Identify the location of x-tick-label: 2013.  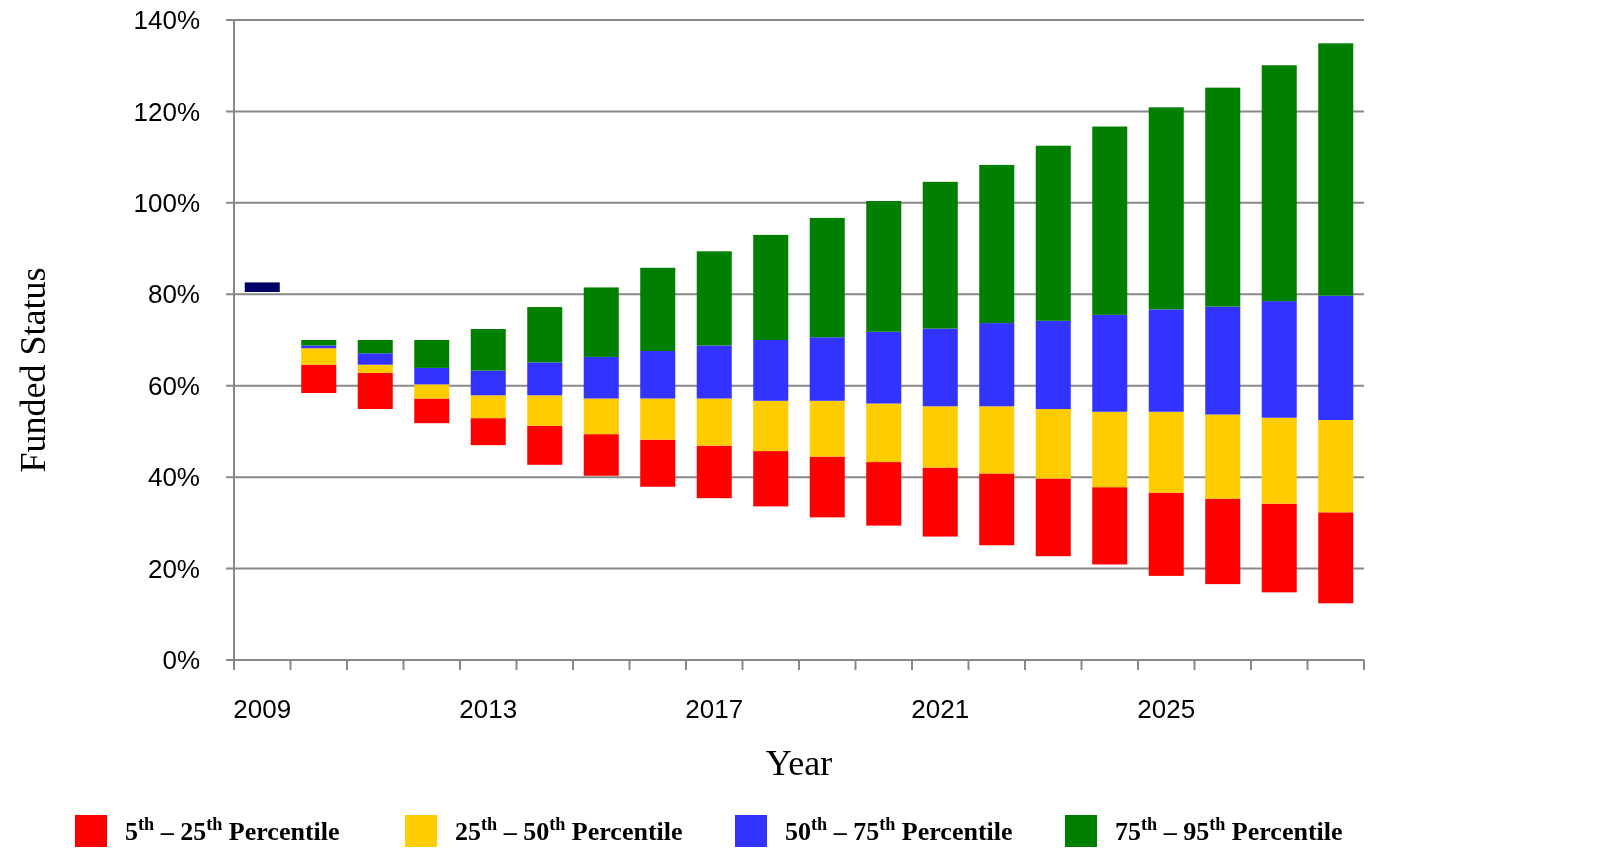
(488, 709).